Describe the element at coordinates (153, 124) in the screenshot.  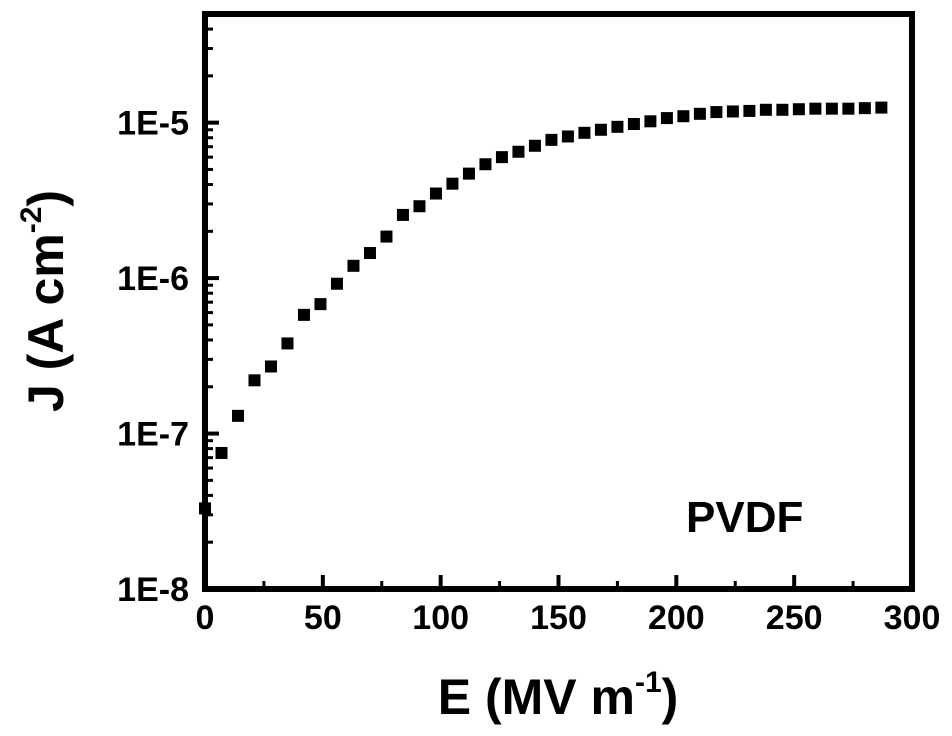
I see `y-tick-label: 1E-5` at that location.